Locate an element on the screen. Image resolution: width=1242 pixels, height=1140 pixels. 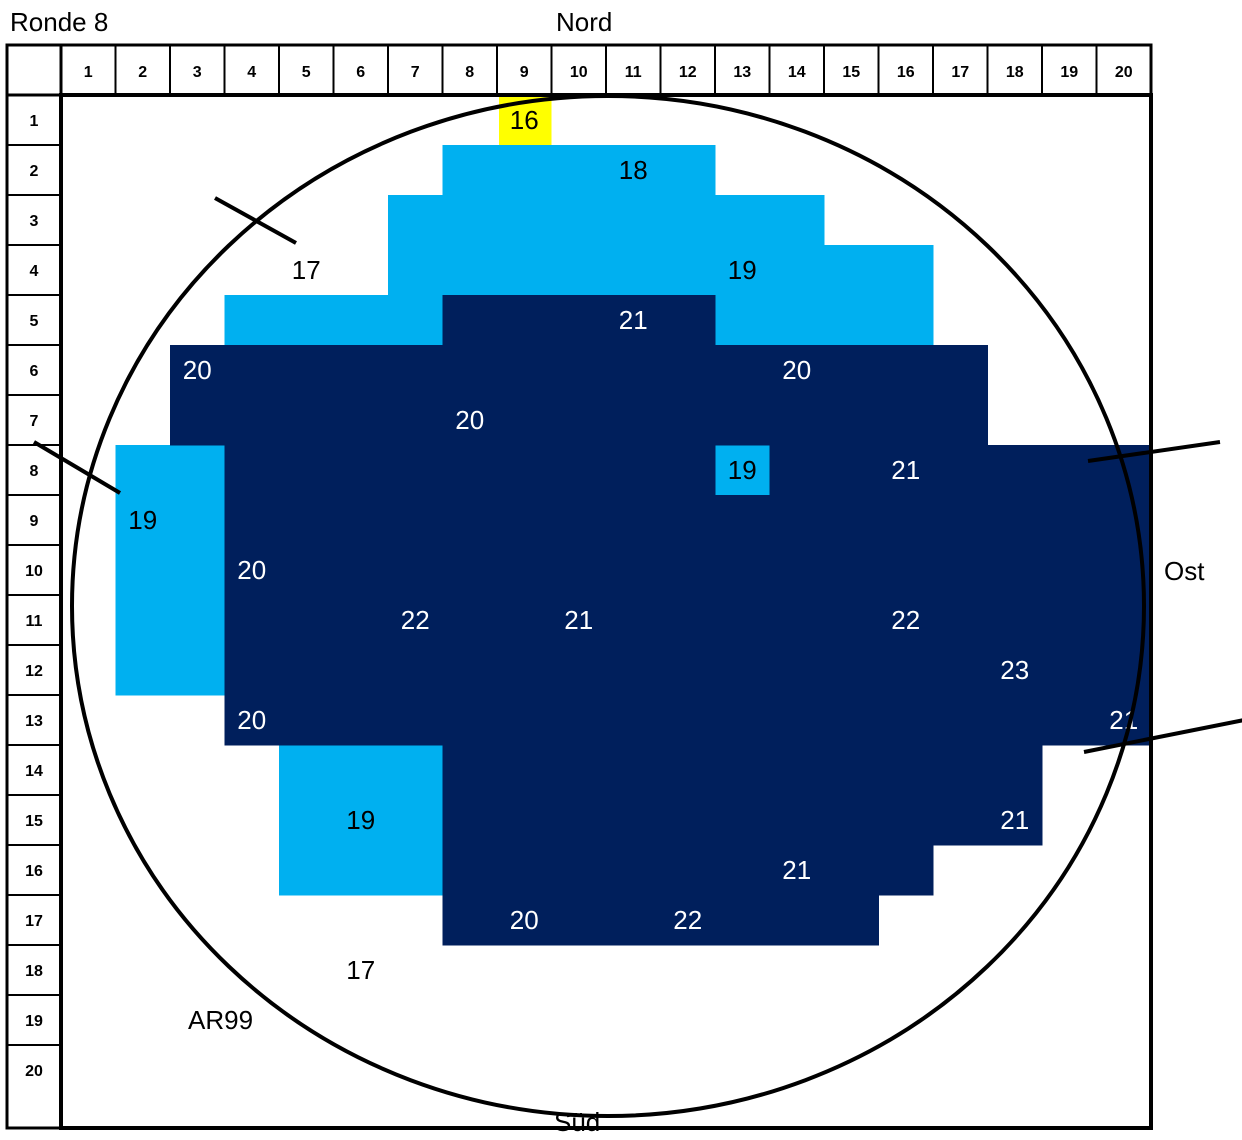
row-header-1: 1 is located at coordinates (34, 121).